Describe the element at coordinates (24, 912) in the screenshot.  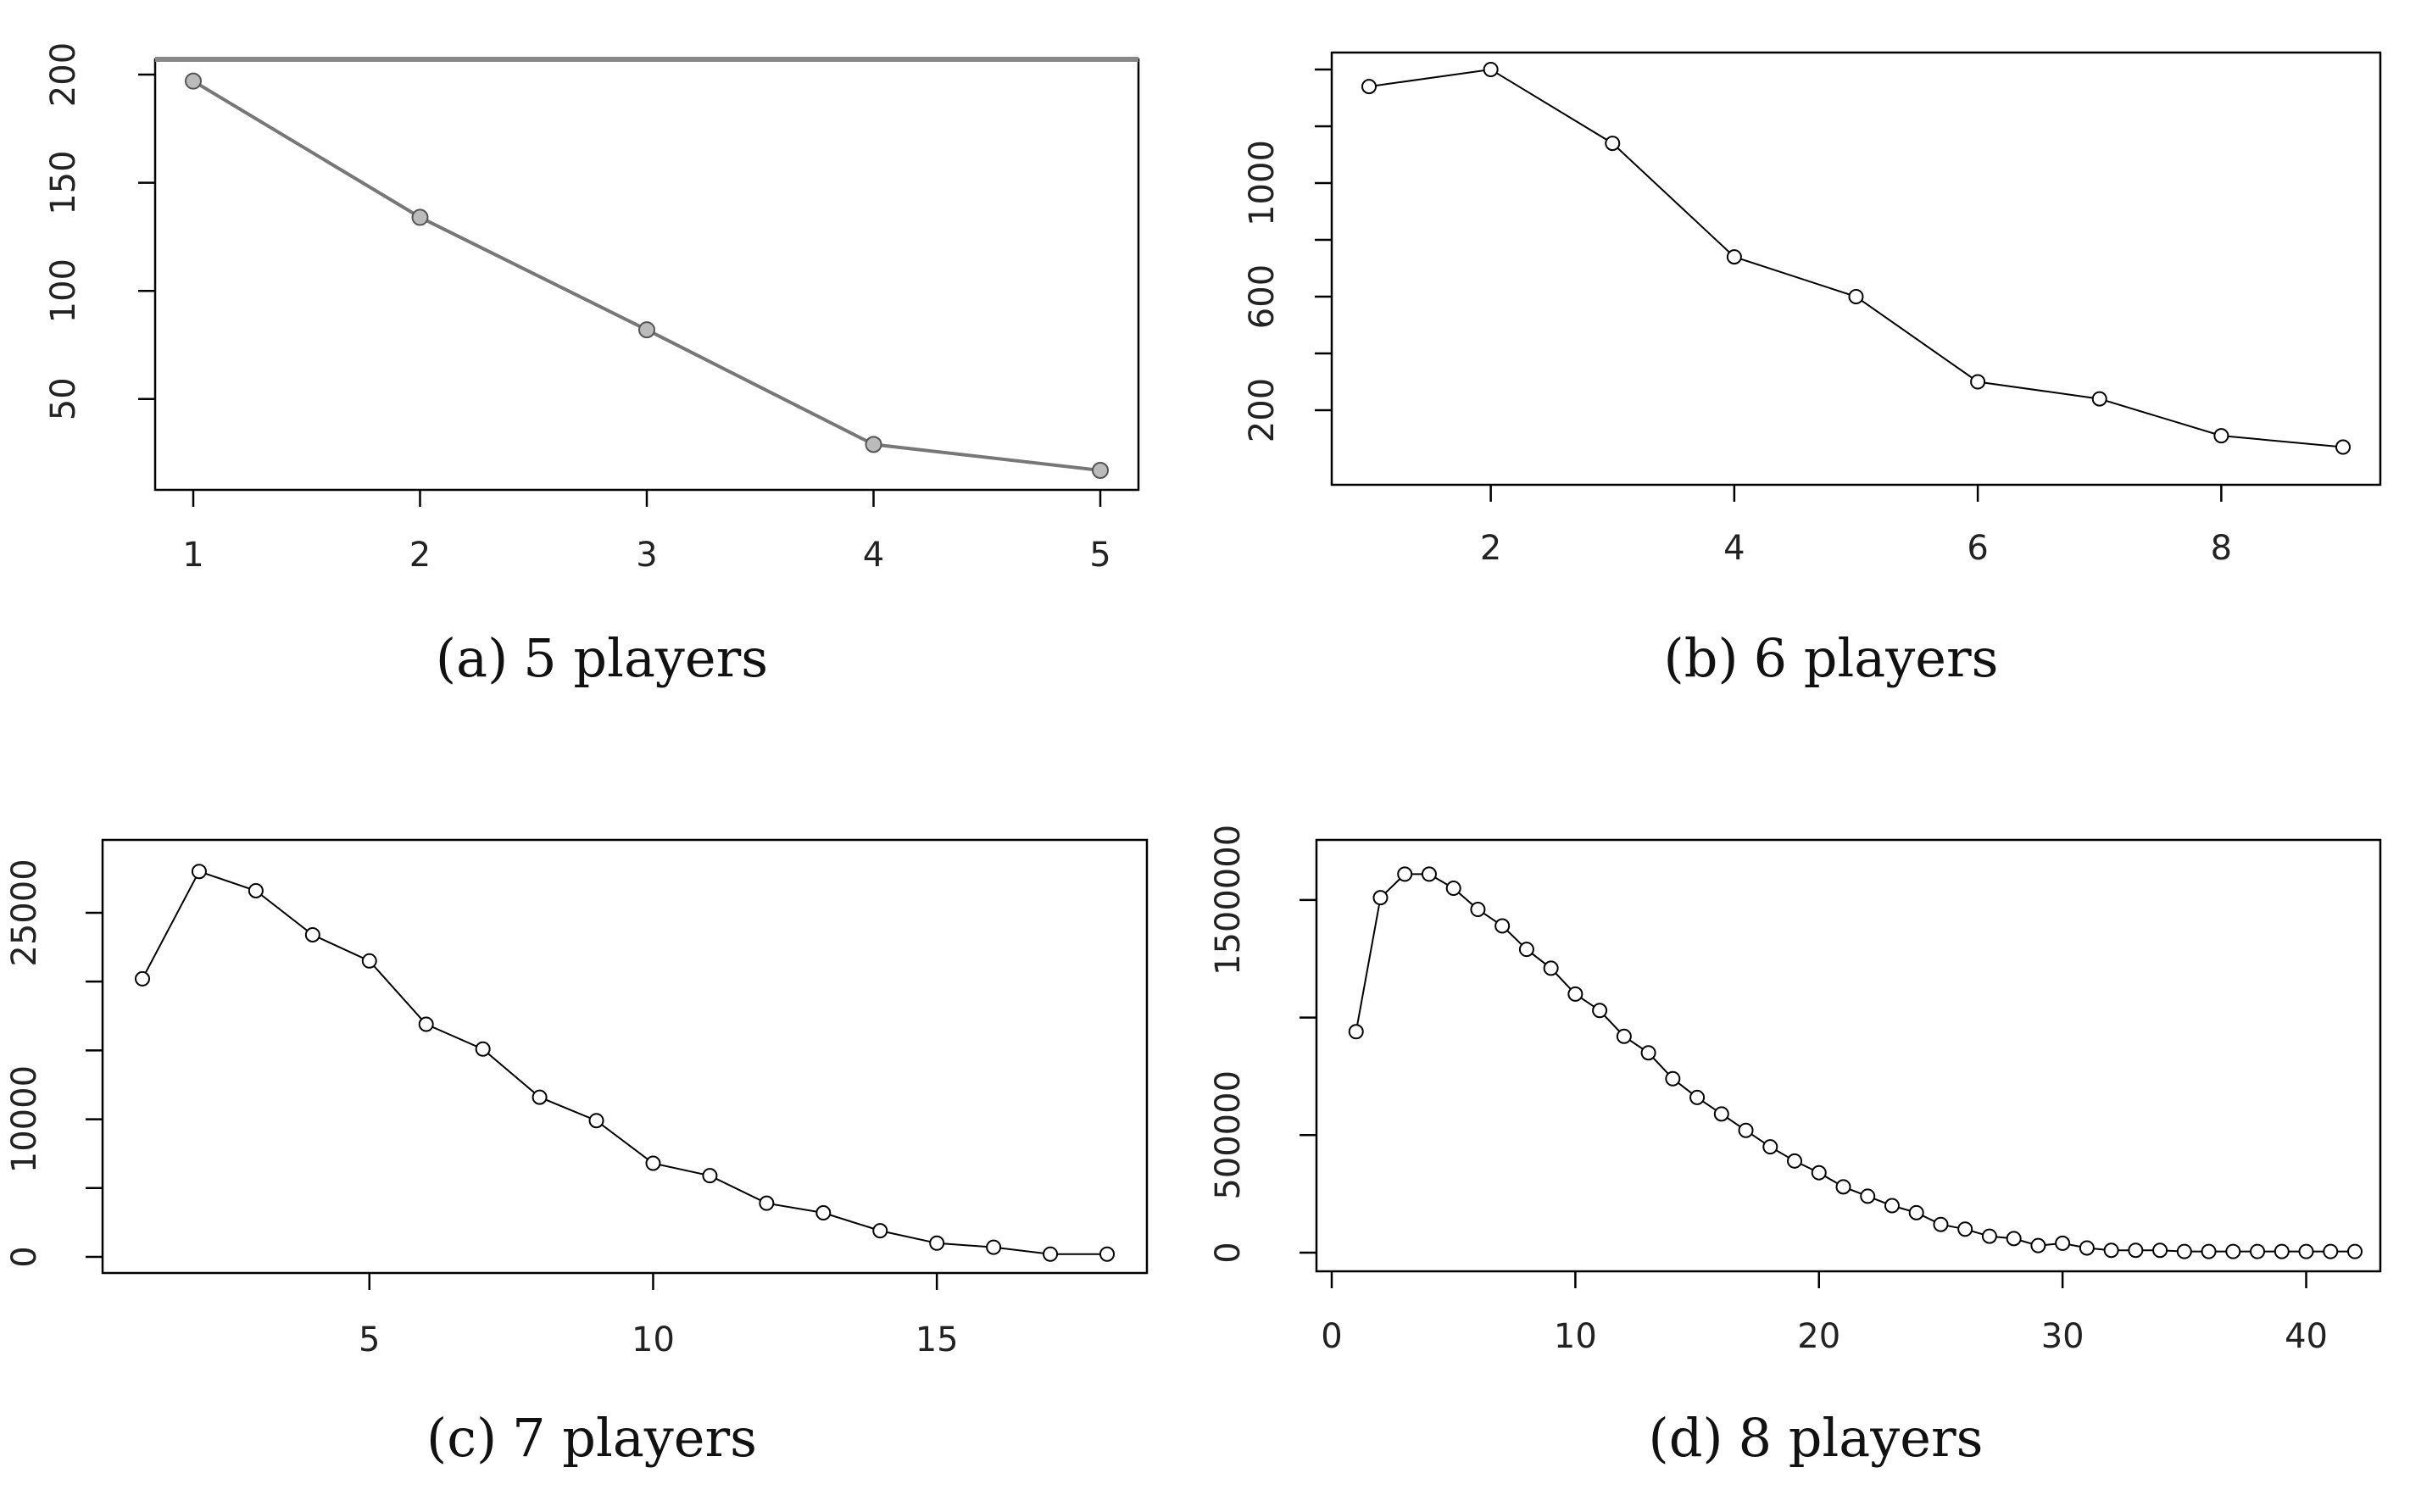
I see `y-tick-label: 25000` at that location.